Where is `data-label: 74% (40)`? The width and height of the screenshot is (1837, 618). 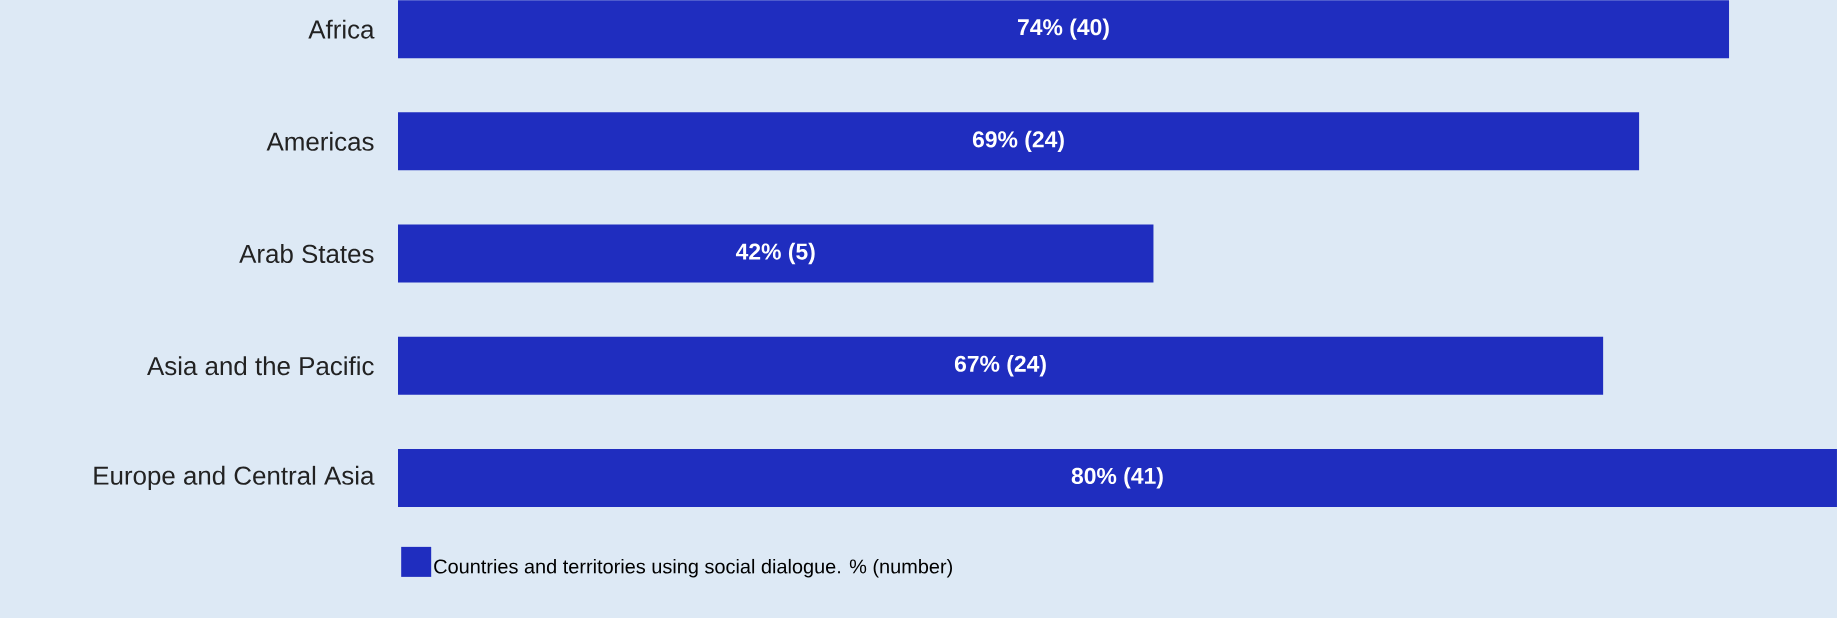
data-label: 74% (40) is located at coordinates (1063, 29).